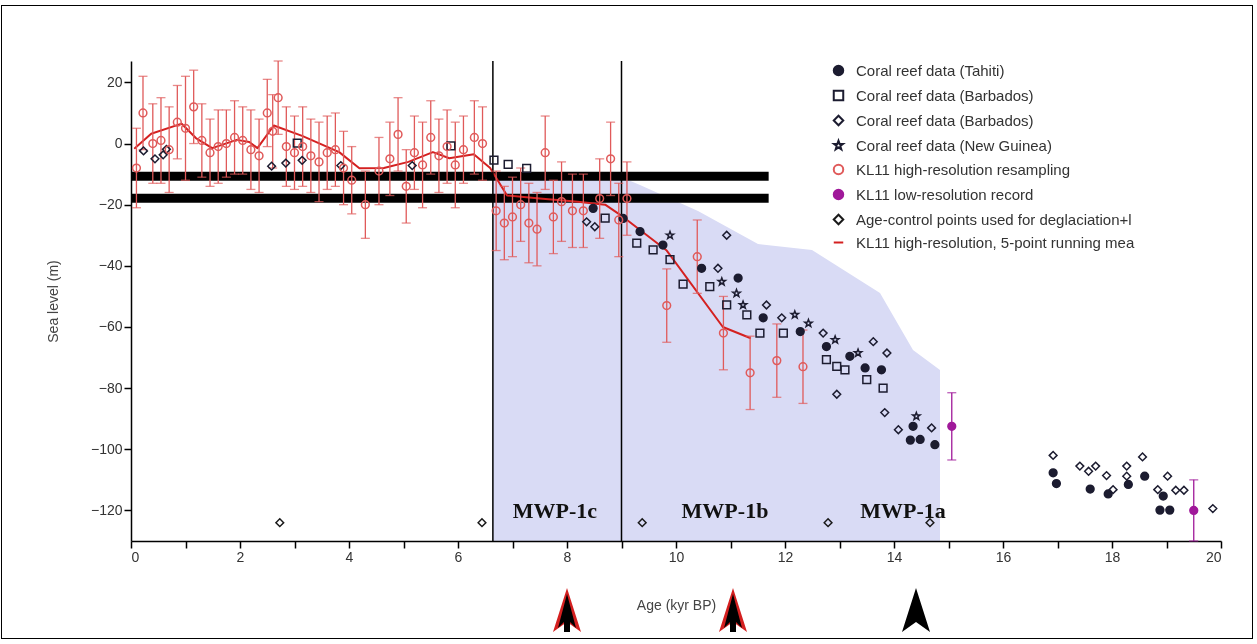  Describe the element at coordinates (567, 556) in the screenshot. I see `x-tick-label: 8` at that location.